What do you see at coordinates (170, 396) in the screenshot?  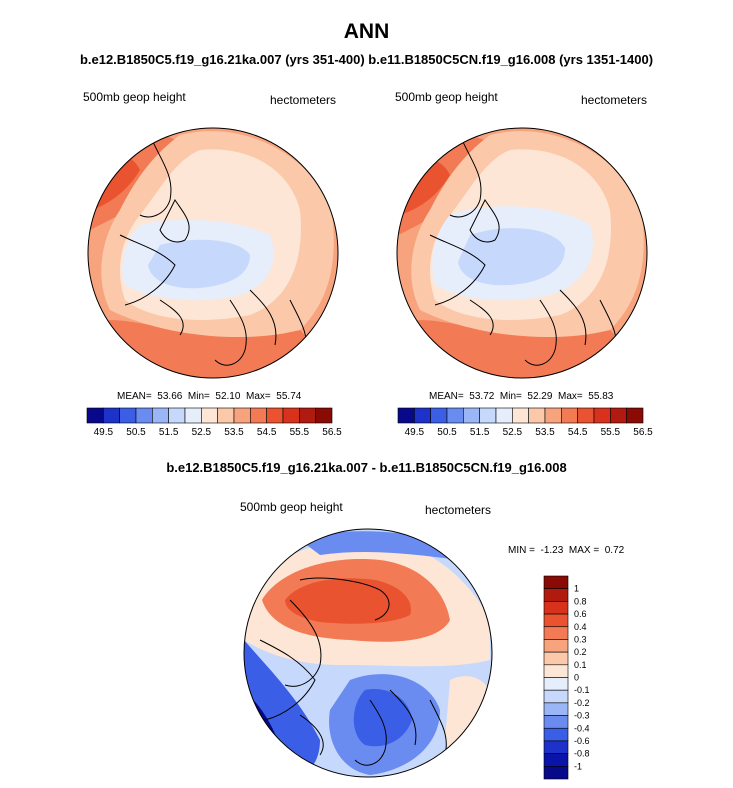 I see `panel1-mean-value: 53.66` at bounding box center [170, 396].